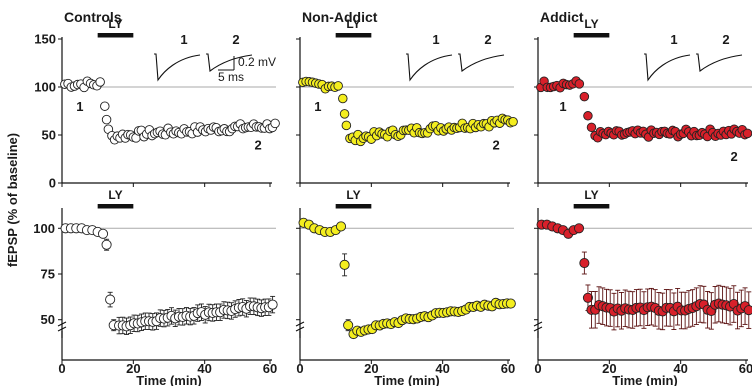 The width and height of the screenshot is (752, 386). I want to click on panel-bottom-3: LY 0 20 40 60 Time (min), so click(642, 287).